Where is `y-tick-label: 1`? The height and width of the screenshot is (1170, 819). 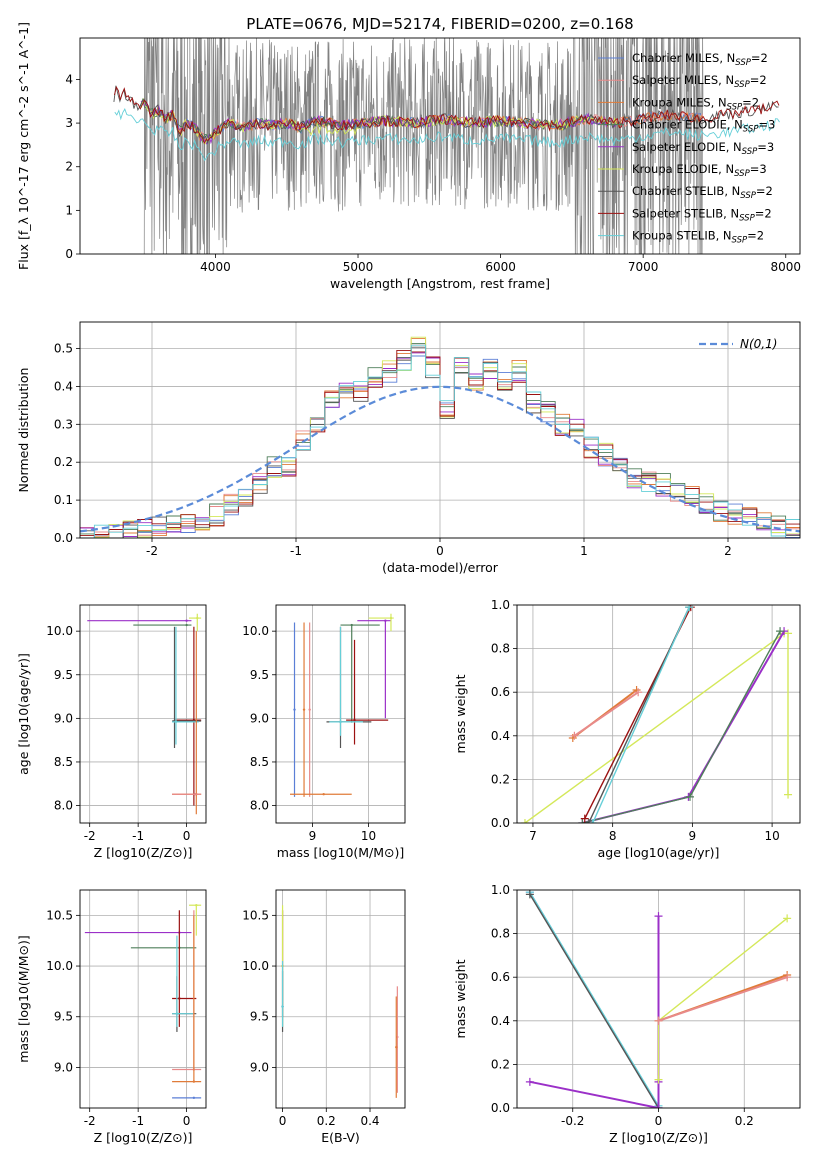 y-tick-label: 1 is located at coordinates (69, 210).